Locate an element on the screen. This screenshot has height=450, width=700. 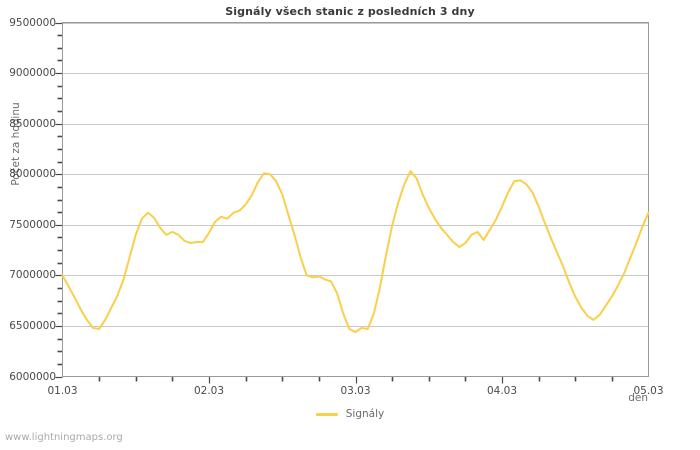
y-tick-label: 6000000 is located at coordinates (32, 376).